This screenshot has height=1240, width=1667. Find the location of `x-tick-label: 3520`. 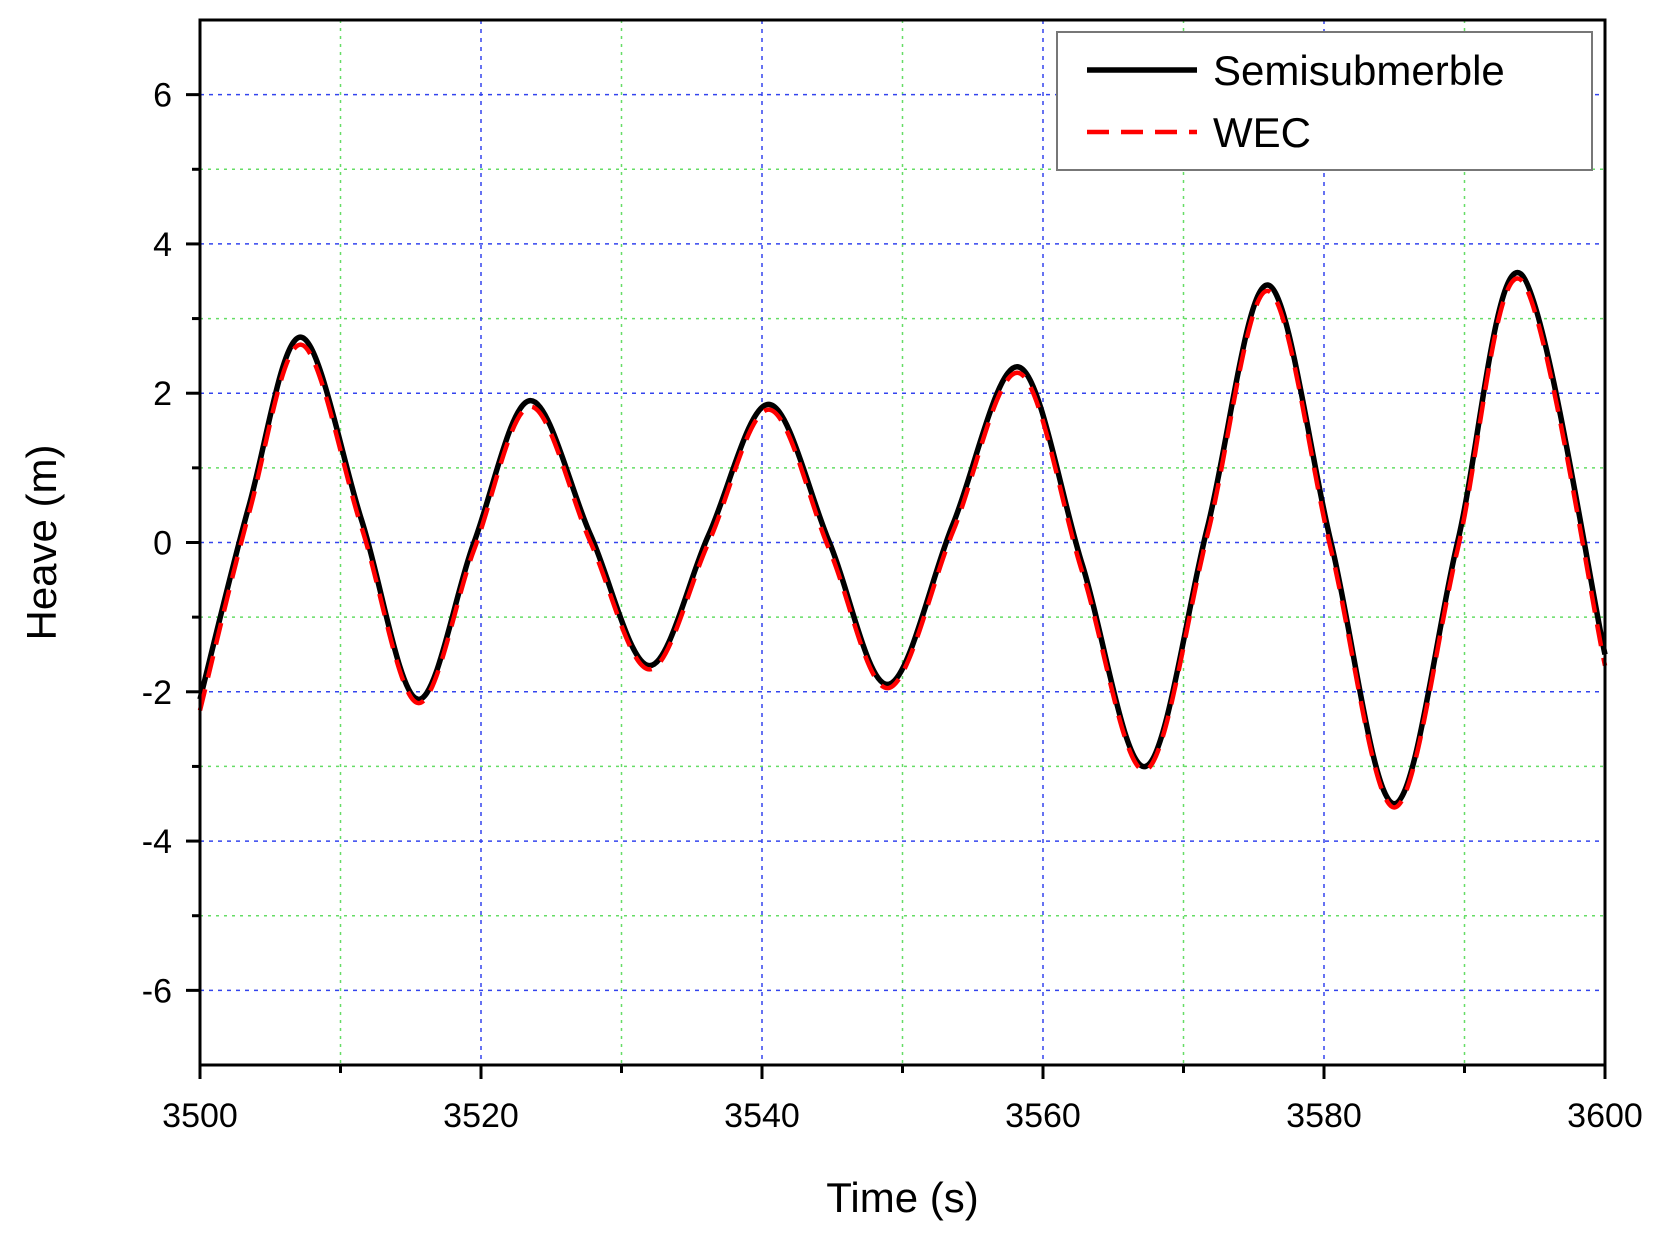

x-tick-label: 3520 is located at coordinates (481, 1116).